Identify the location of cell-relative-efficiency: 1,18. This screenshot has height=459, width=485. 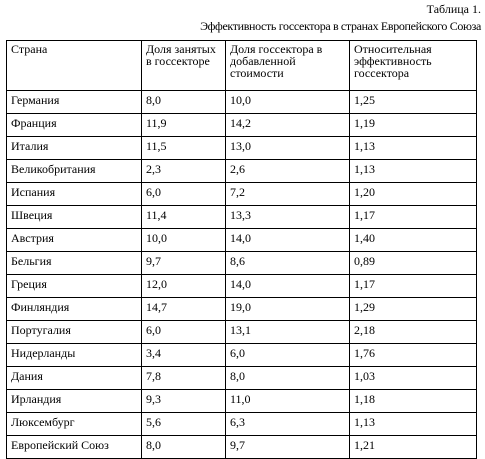
(413, 401).